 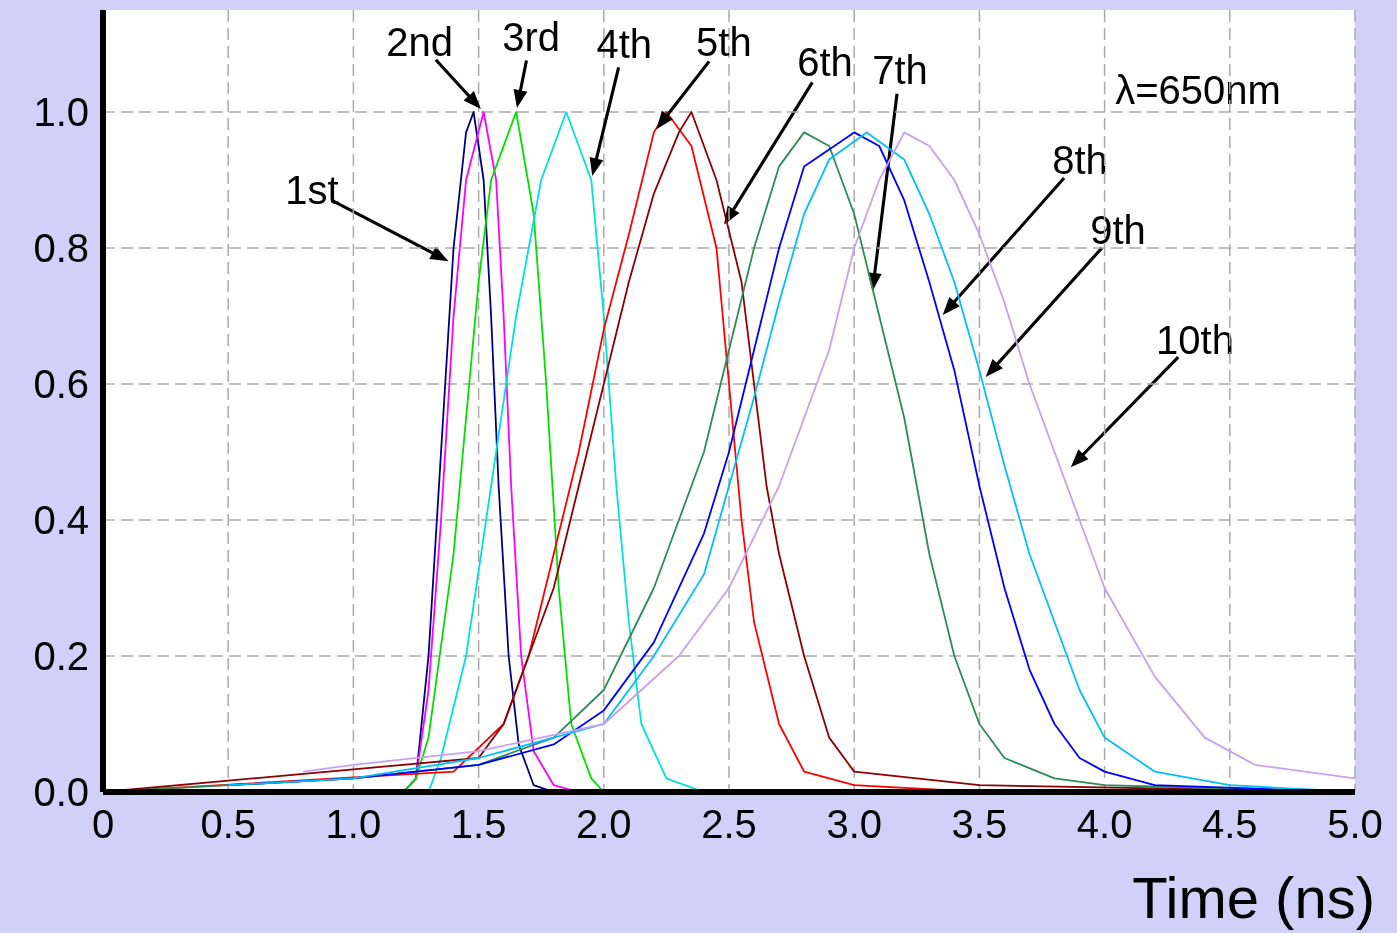 What do you see at coordinates (228, 824) in the screenshot?
I see `x-tick-label: 0.5` at bounding box center [228, 824].